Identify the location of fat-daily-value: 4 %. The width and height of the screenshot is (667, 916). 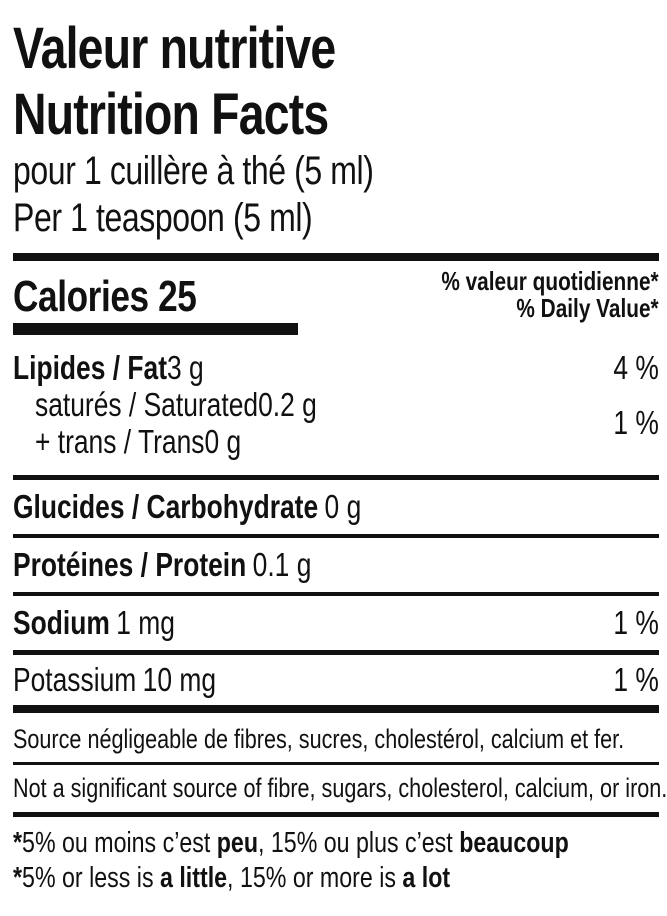
(636, 367).